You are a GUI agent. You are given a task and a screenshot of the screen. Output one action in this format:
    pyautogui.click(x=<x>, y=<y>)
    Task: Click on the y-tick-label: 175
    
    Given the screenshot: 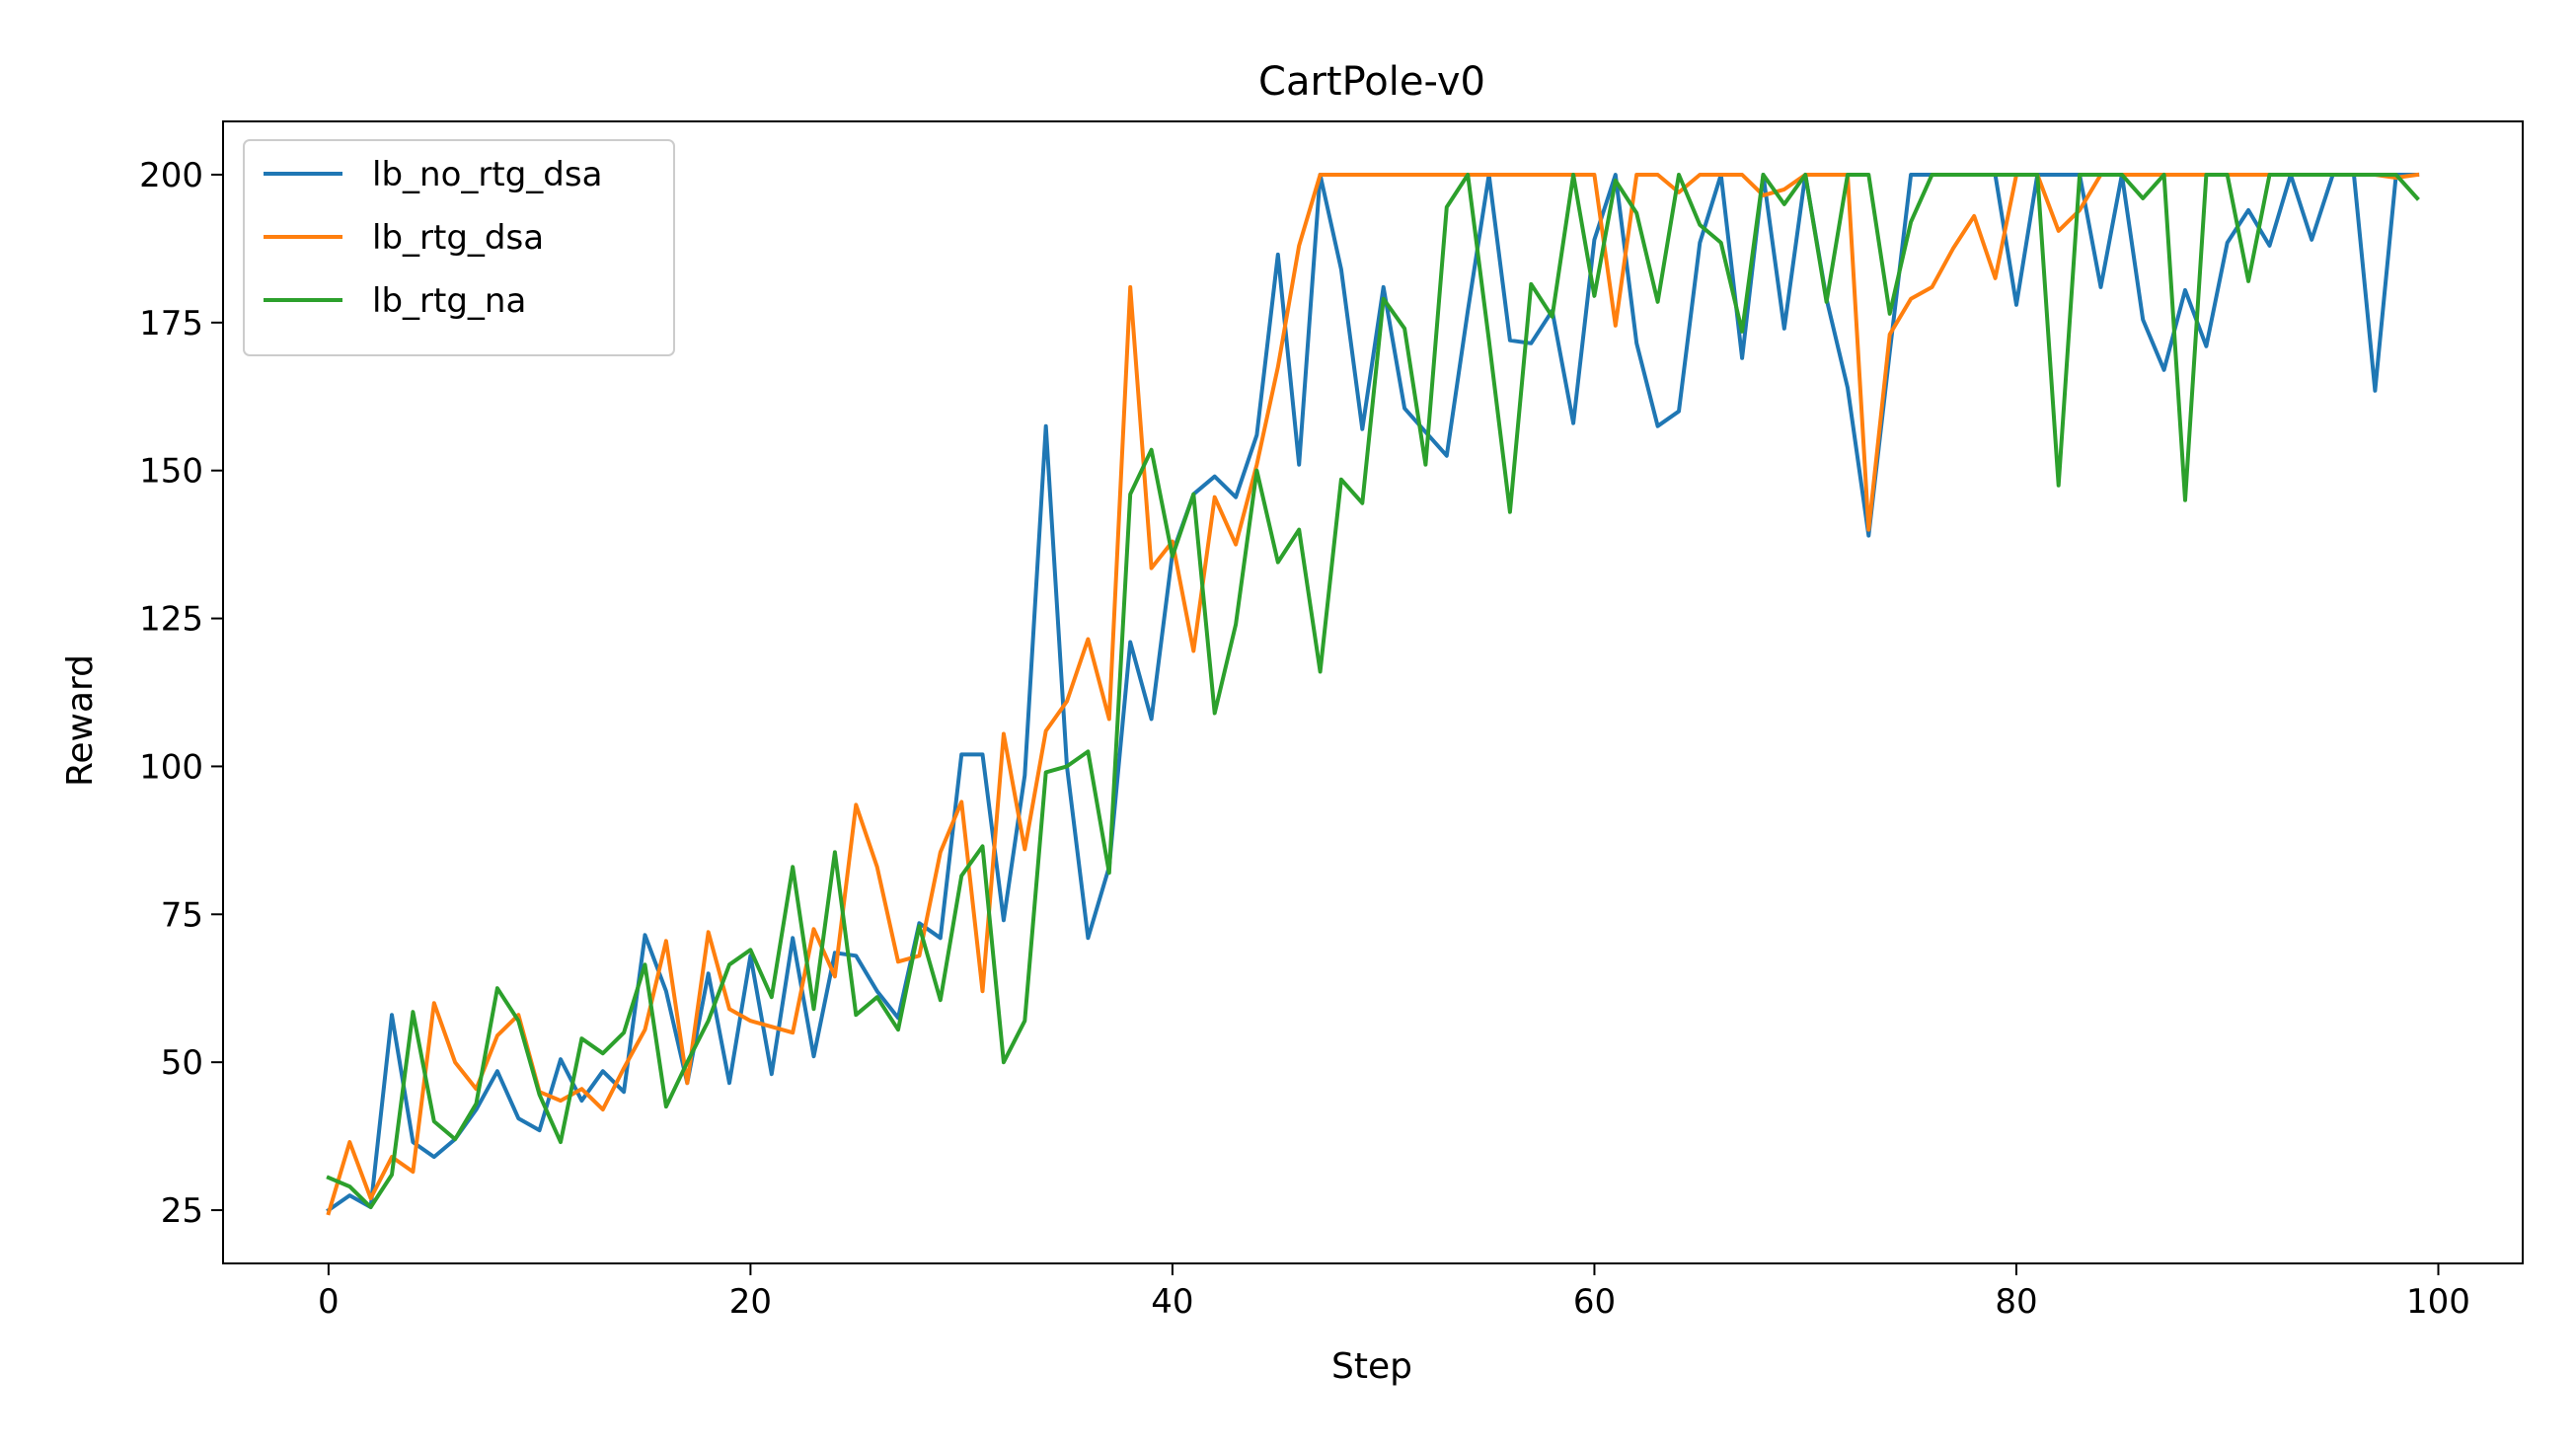 What is the action you would take?
    pyautogui.click(x=171, y=324)
    